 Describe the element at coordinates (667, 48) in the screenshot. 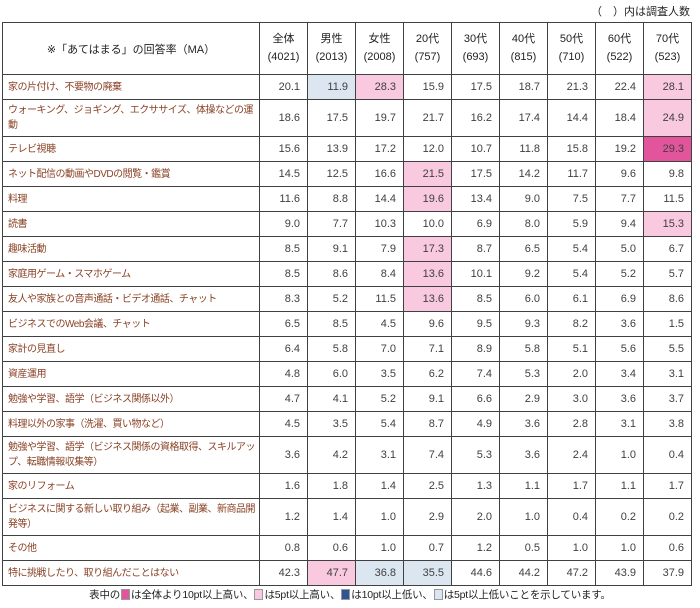

I see `column-header: 70代 (523)` at that location.